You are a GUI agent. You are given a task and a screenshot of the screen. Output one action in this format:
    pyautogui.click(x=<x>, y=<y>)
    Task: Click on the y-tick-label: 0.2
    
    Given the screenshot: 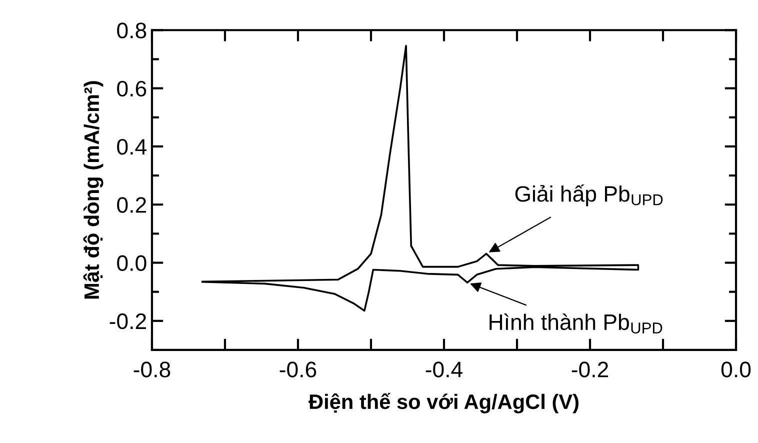 What is the action you would take?
    pyautogui.click(x=131, y=205)
    